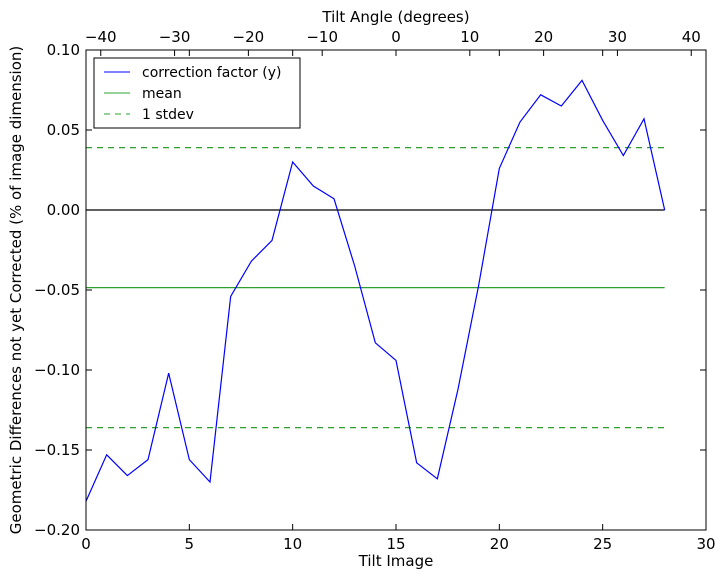 The image size is (725, 584). What do you see at coordinates (63, 50) in the screenshot?
I see `y-tick-label: 0.10` at bounding box center [63, 50].